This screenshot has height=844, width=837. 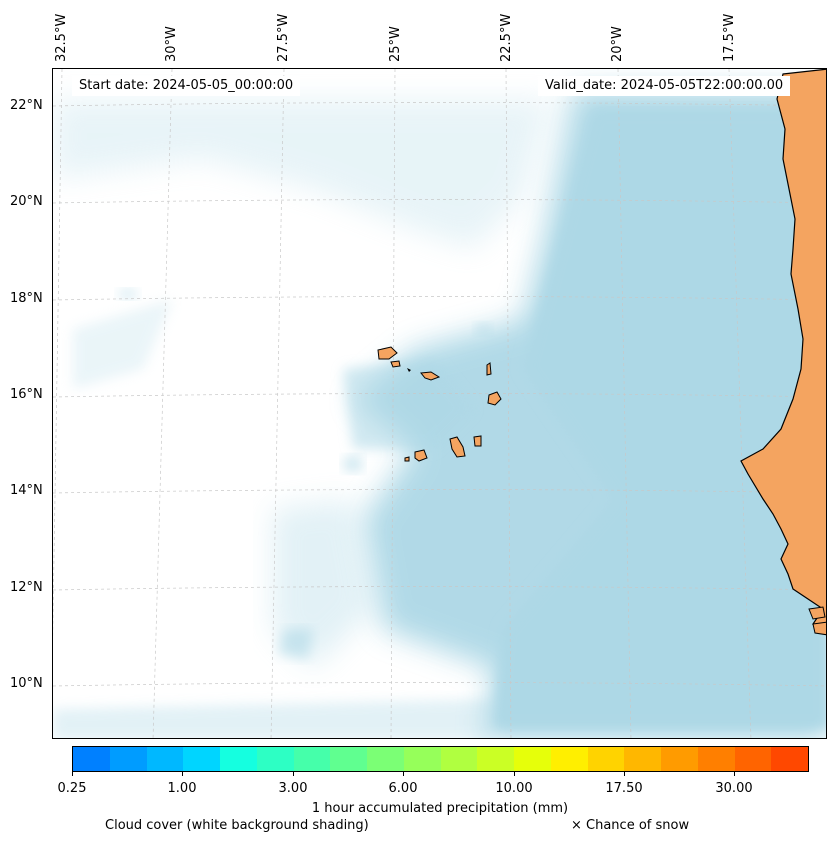 What do you see at coordinates (421, 455) in the screenshot?
I see `fogo-island` at bounding box center [421, 455].